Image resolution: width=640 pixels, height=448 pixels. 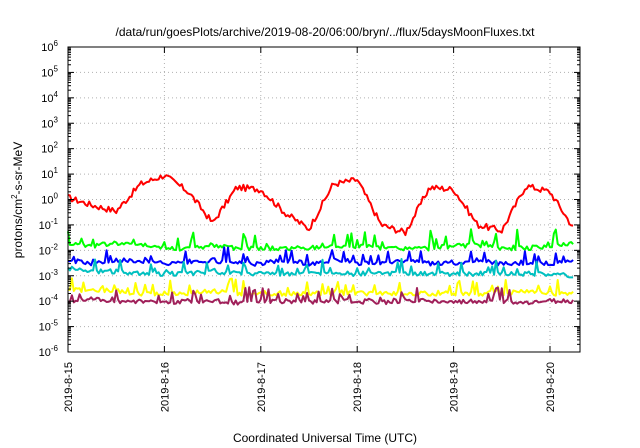 What do you see at coordinates (56, 119) in the screenshot?
I see `y-tick-exponent: 3` at bounding box center [56, 119].